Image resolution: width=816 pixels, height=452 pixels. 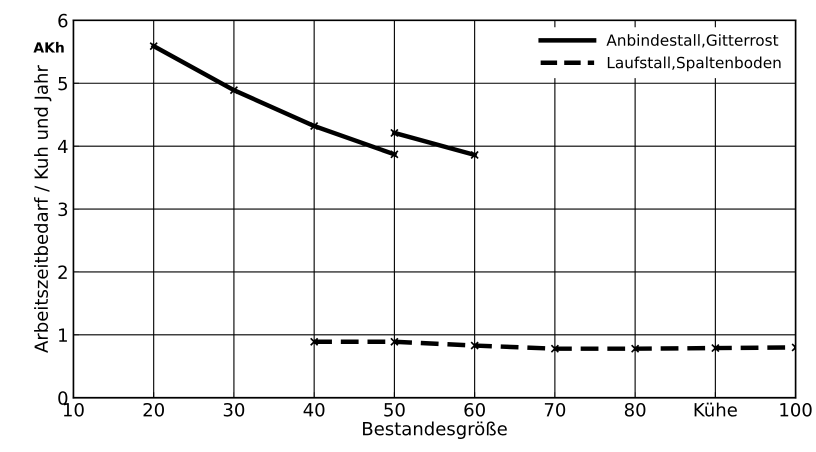 What do you see at coordinates (154, 409) in the screenshot?
I see `x-tick-label: 20` at bounding box center [154, 409].